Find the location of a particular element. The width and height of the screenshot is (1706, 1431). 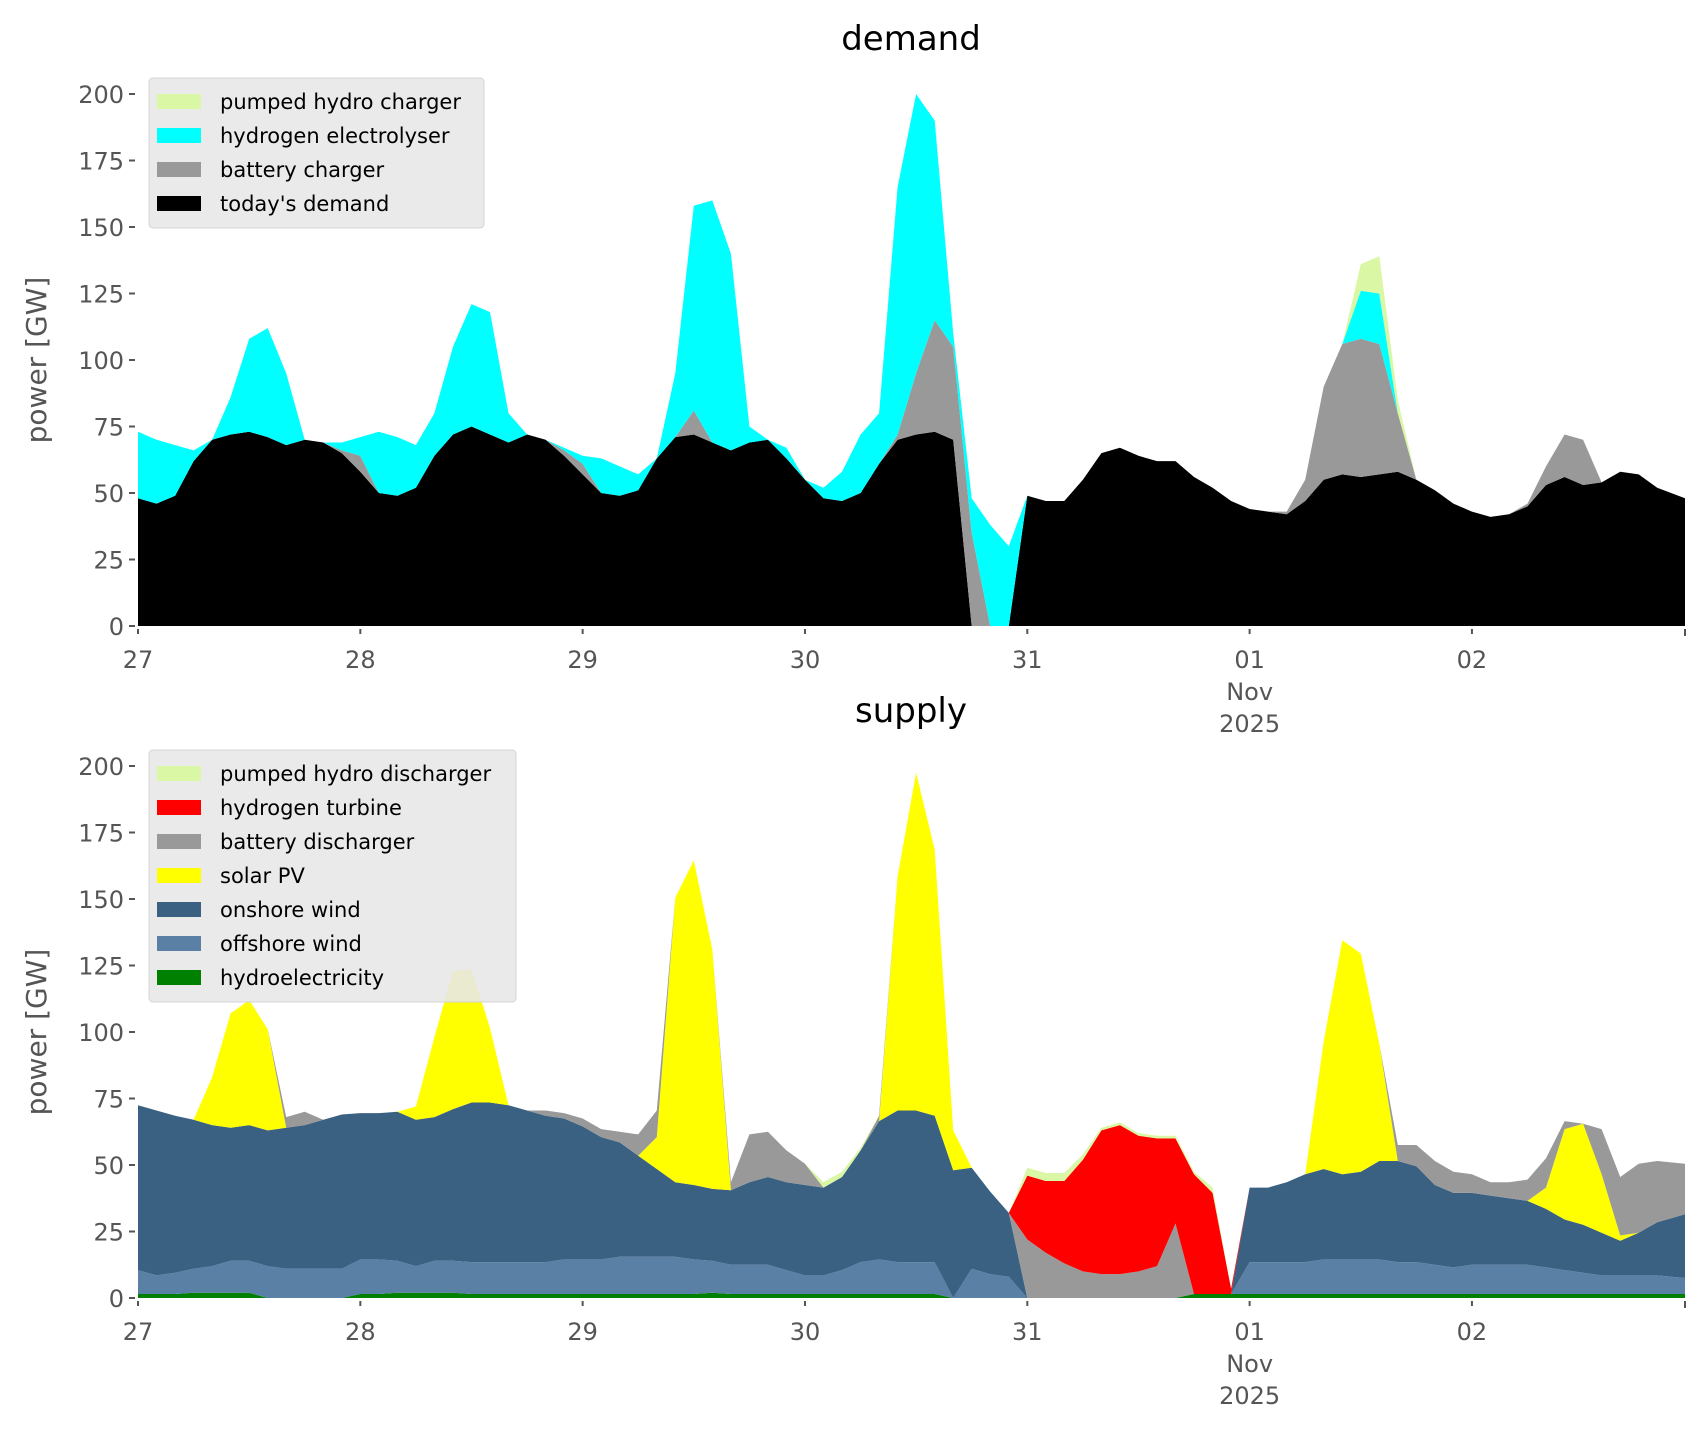

legend-label: battery charger is located at coordinates (302, 170).